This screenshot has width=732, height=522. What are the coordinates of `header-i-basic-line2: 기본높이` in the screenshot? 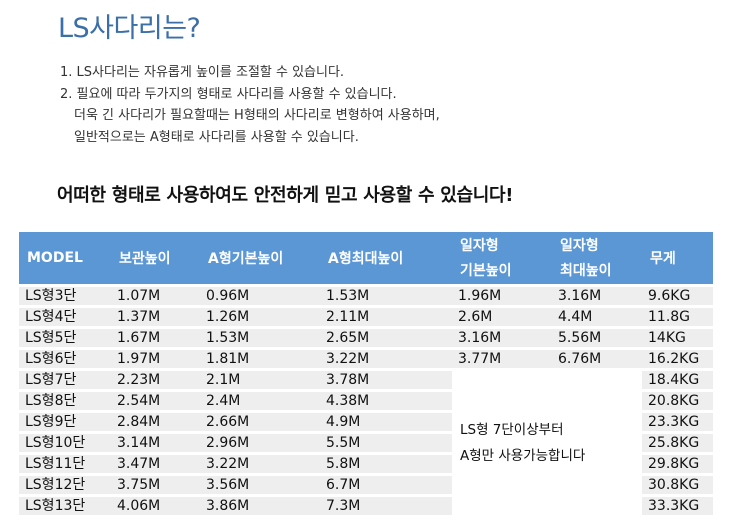 It's located at (486, 271).